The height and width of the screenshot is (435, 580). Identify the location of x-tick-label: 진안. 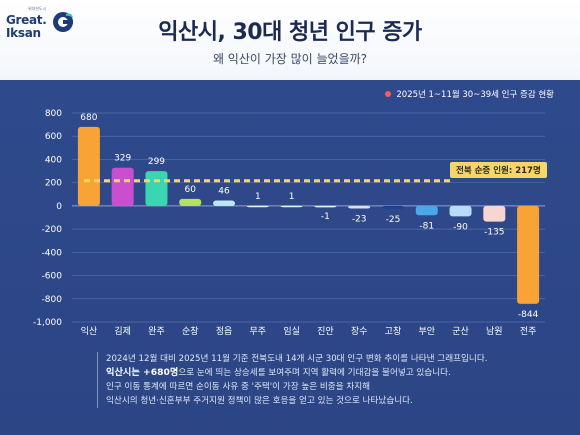
(325, 331).